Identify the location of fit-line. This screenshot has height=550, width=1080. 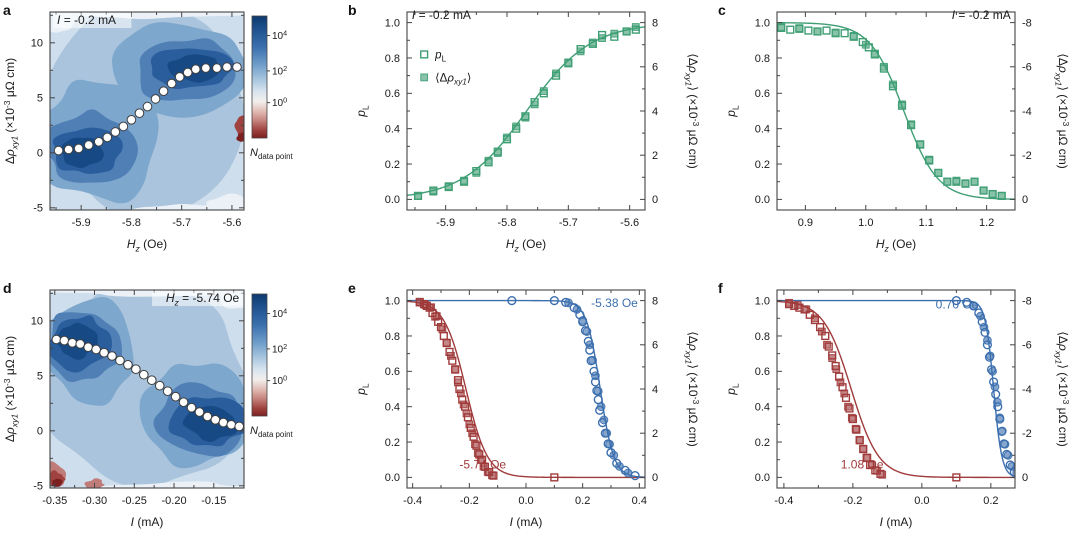
(896, 111).